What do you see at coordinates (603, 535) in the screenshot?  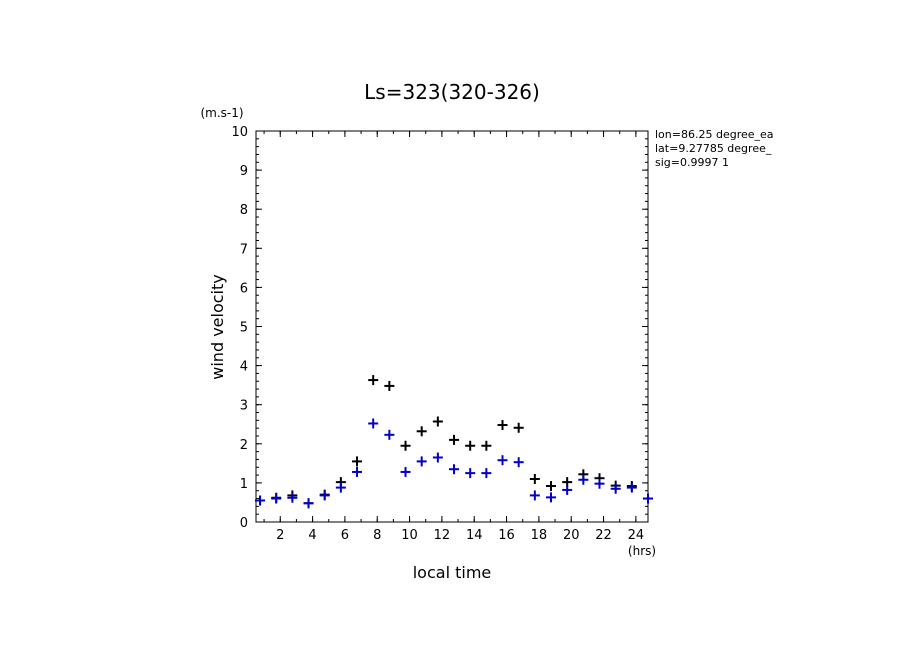 I see `x-tick-label: 22` at bounding box center [603, 535].